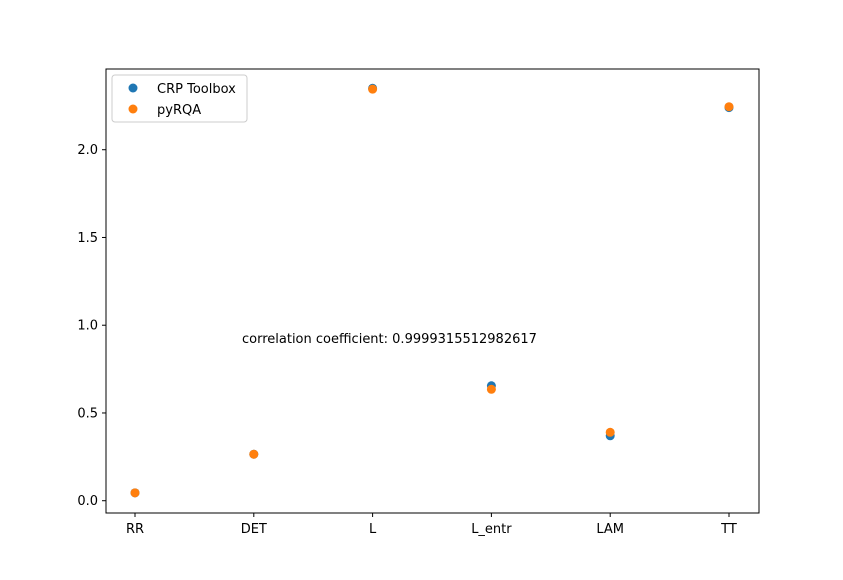 This screenshot has width=843, height=580. What do you see at coordinates (196, 89) in the screenshot?
I see `legend-label-crp-toolbox: CRP Toolbox` at bounding box center [196, 89].